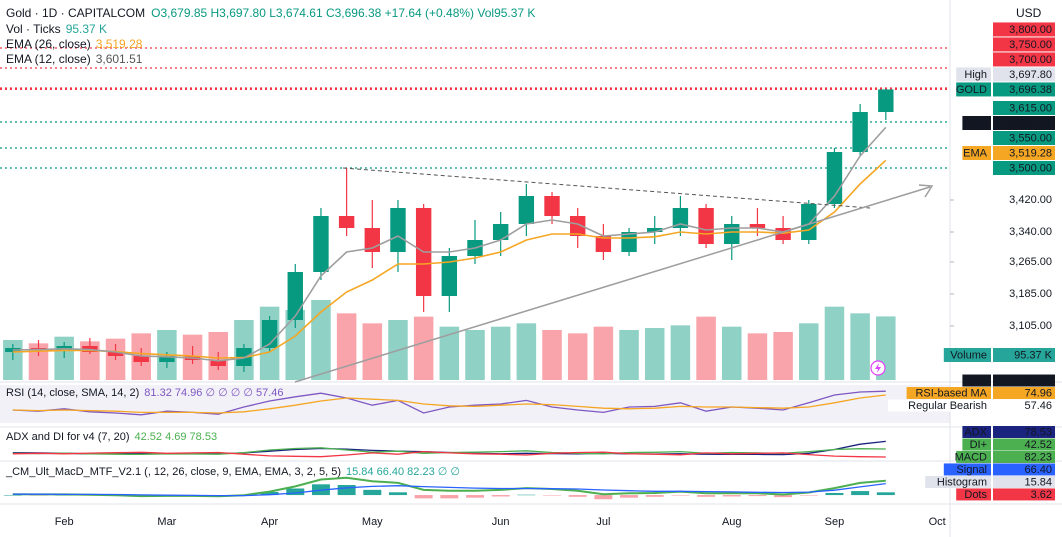  I want to click on x-tick-label: Jun, so click(501, 522).